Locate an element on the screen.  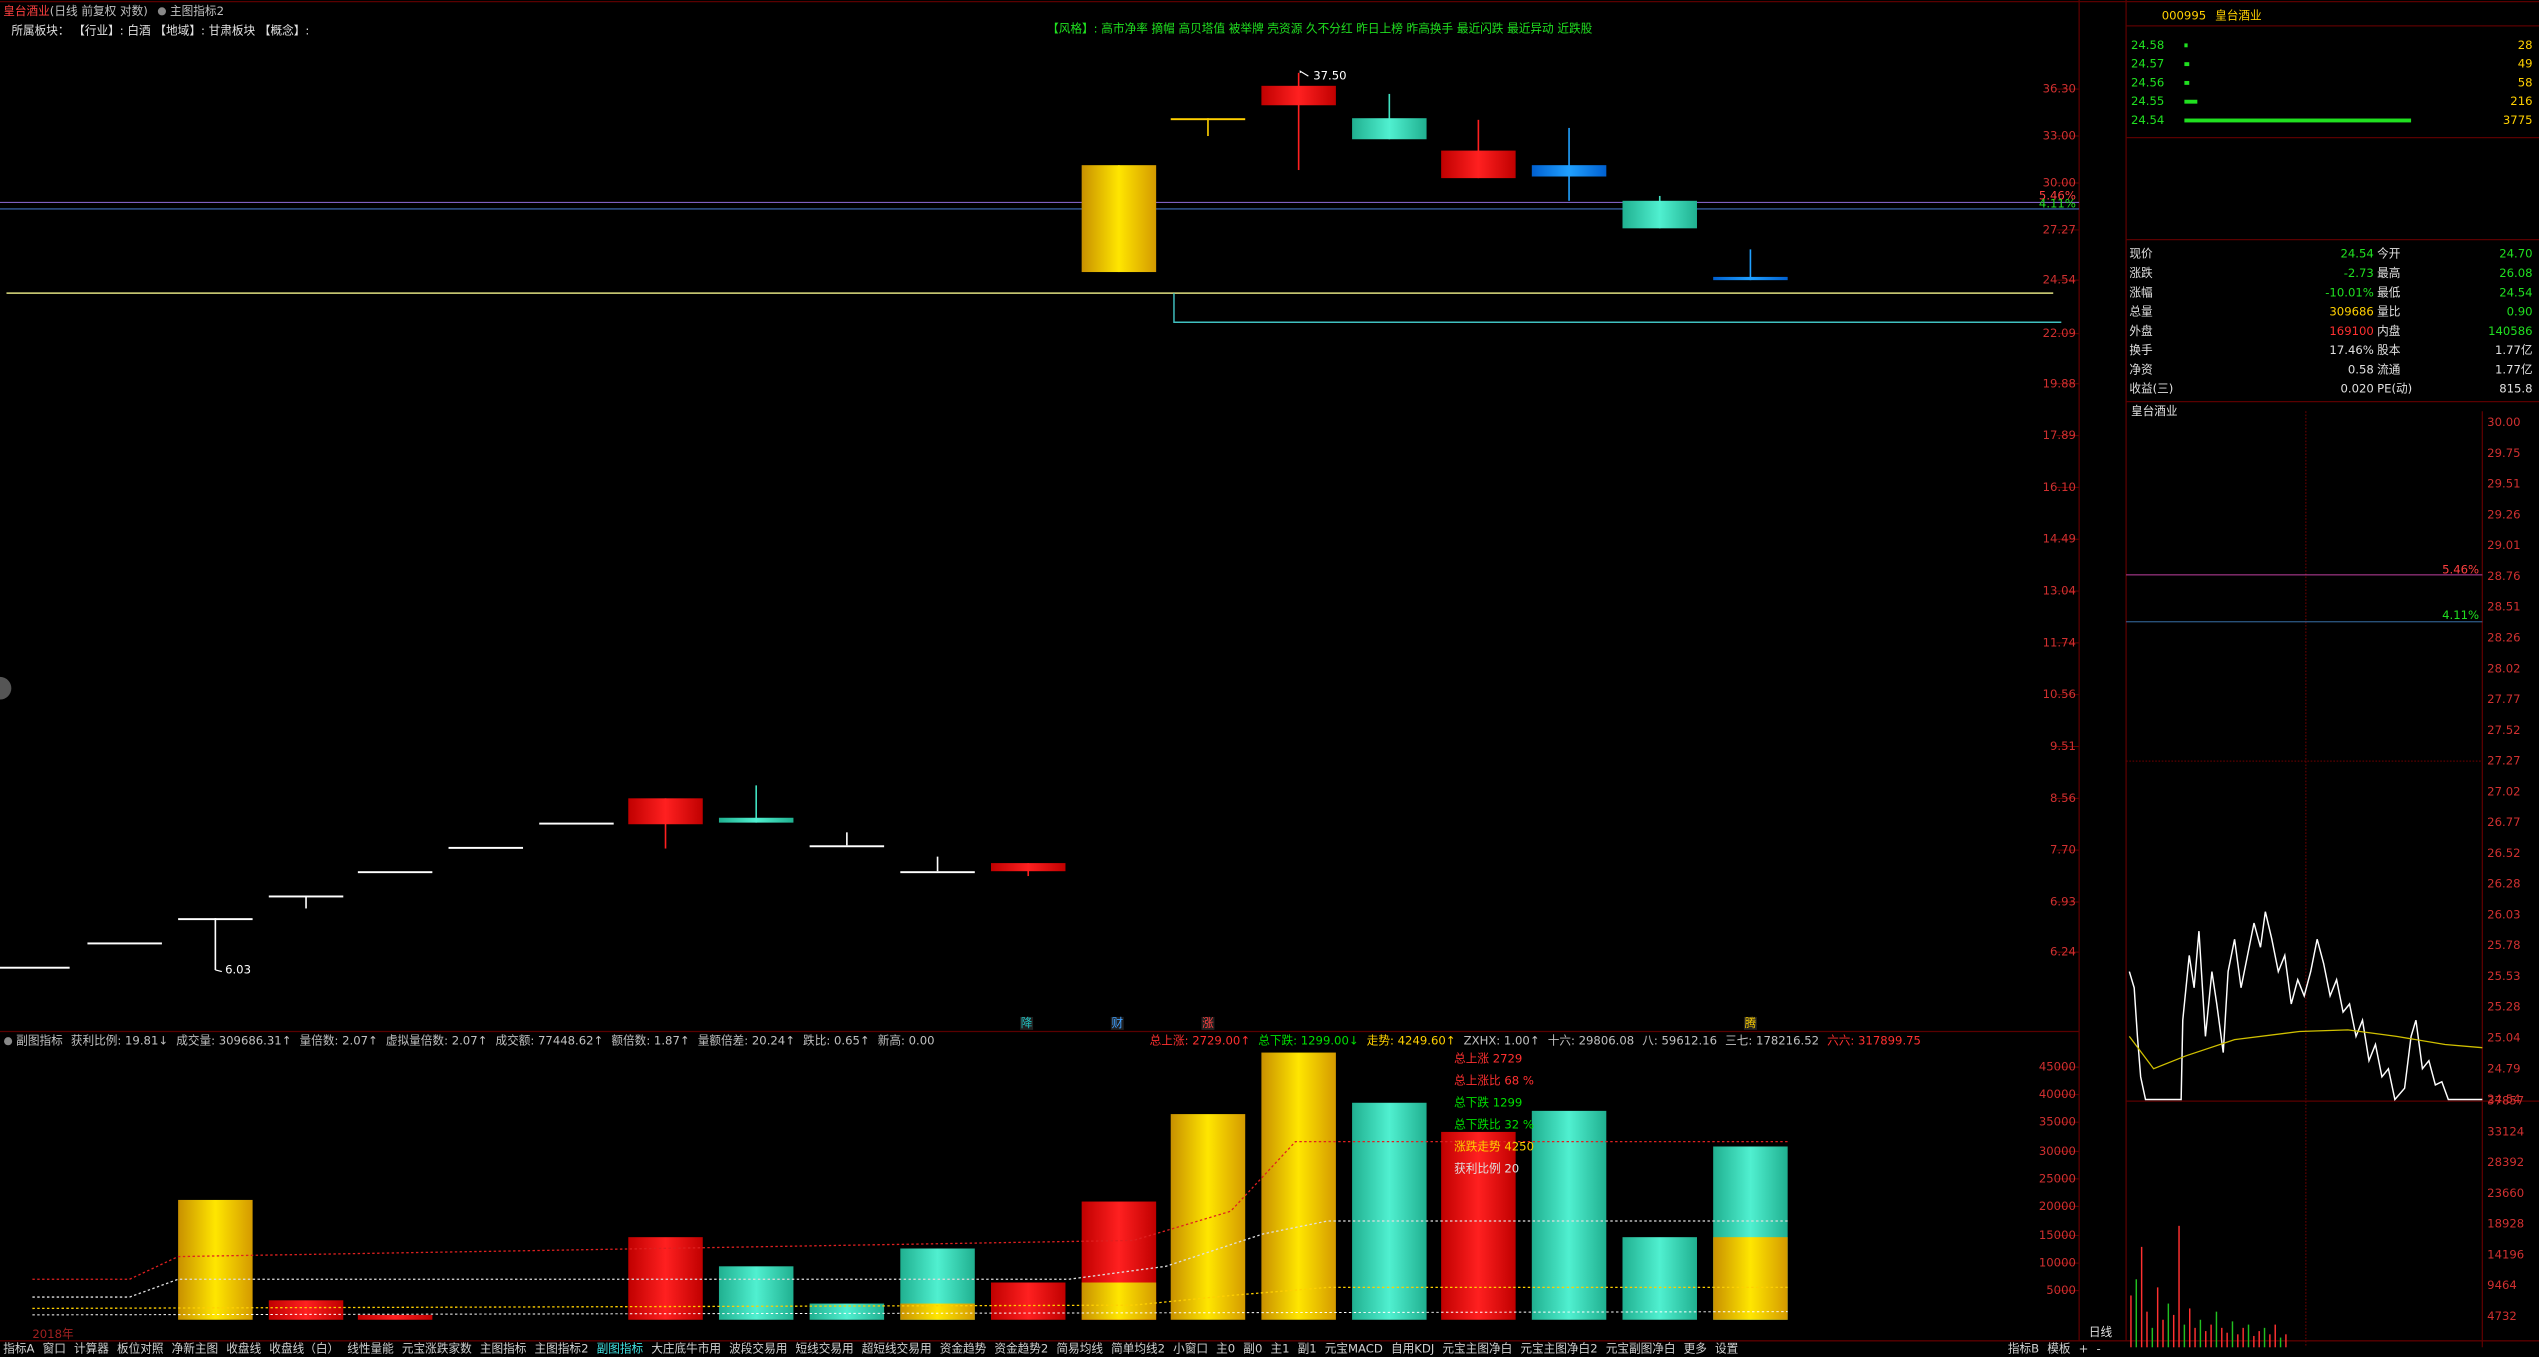
tab: 小窗口 is located at coordinates (1190, 1348).